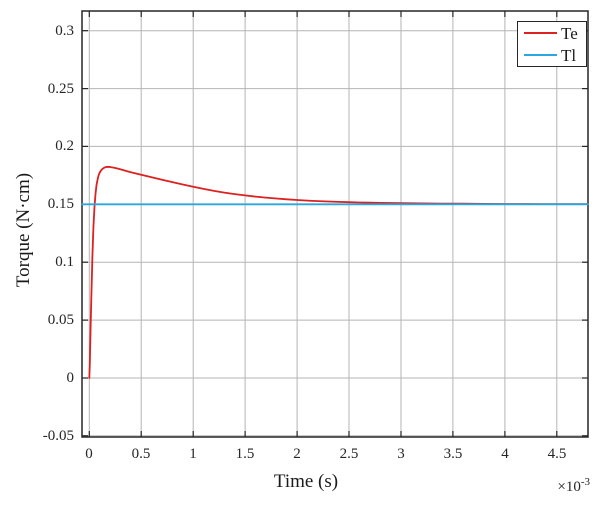 Image resolution: width=612 pixels, height=508 pixels. Describe the element at coordinates (585, 482) in the screenshot. I see `multiplier-exponent: -3` at that location.